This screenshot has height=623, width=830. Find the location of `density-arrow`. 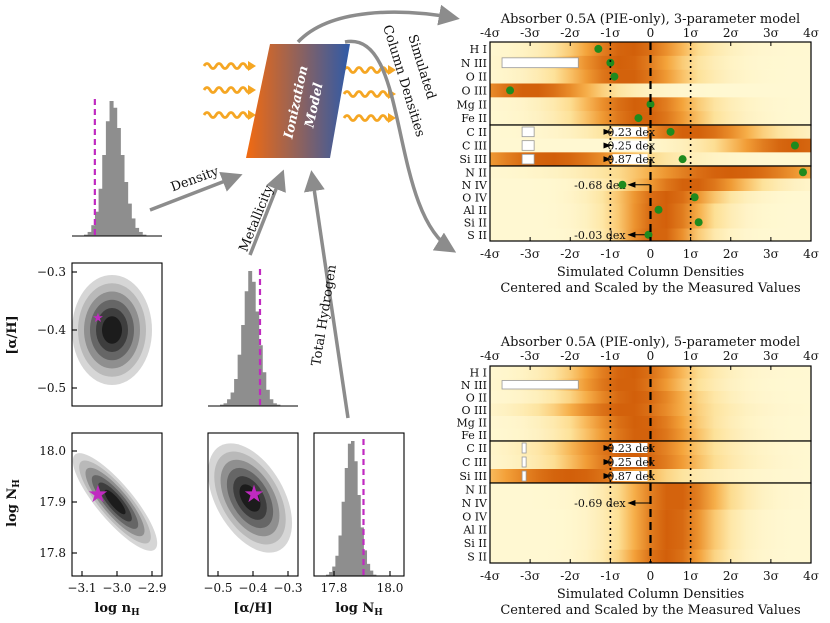

density-arrow is located at coordinates (196, 192).